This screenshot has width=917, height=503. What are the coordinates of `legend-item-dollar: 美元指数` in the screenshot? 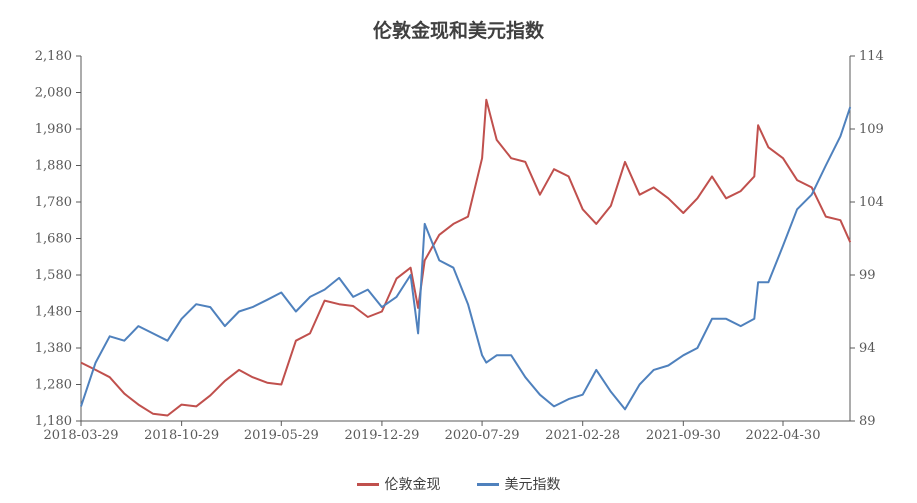 It's located at (518, 484).